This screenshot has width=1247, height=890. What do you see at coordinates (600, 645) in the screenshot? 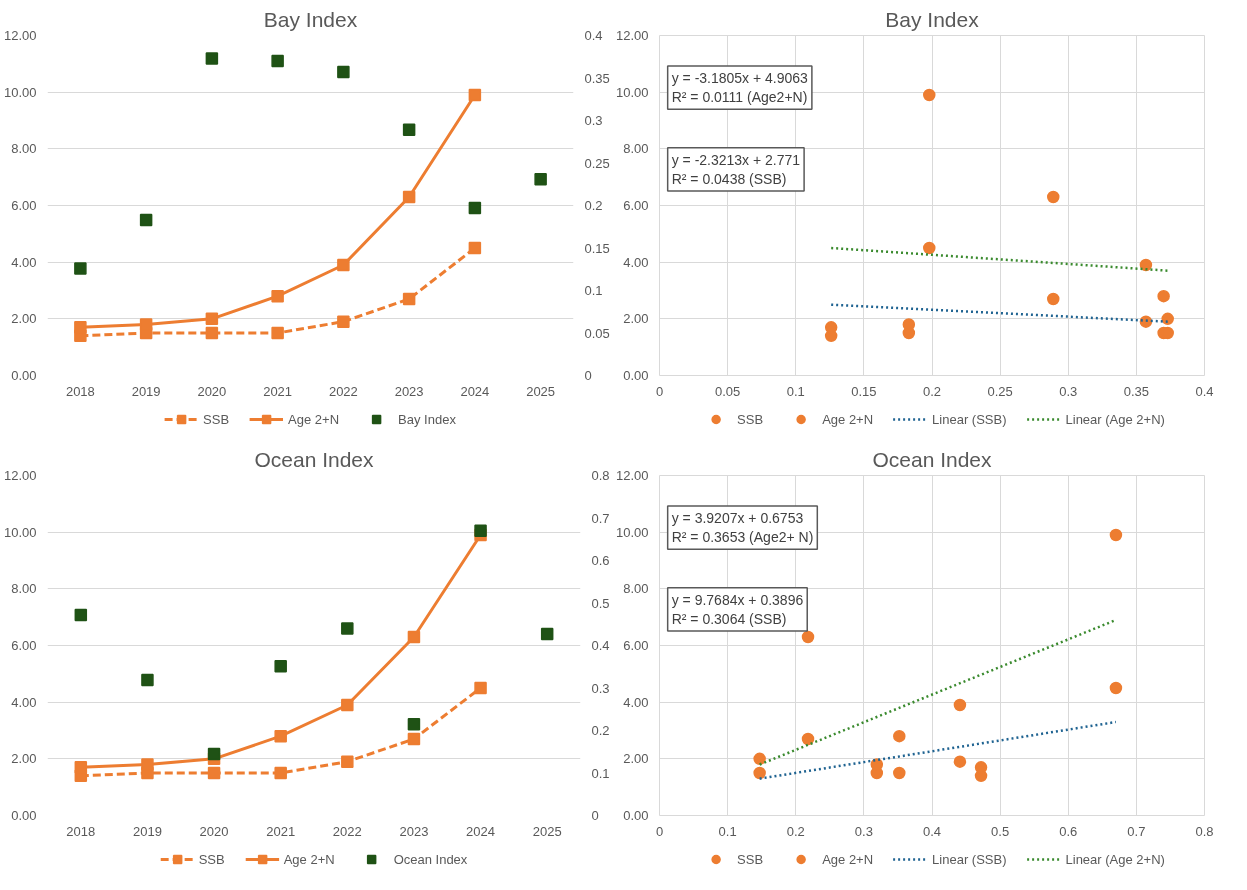
I see `y2-tick-label: 0.4` at bounding box center [600, 645].